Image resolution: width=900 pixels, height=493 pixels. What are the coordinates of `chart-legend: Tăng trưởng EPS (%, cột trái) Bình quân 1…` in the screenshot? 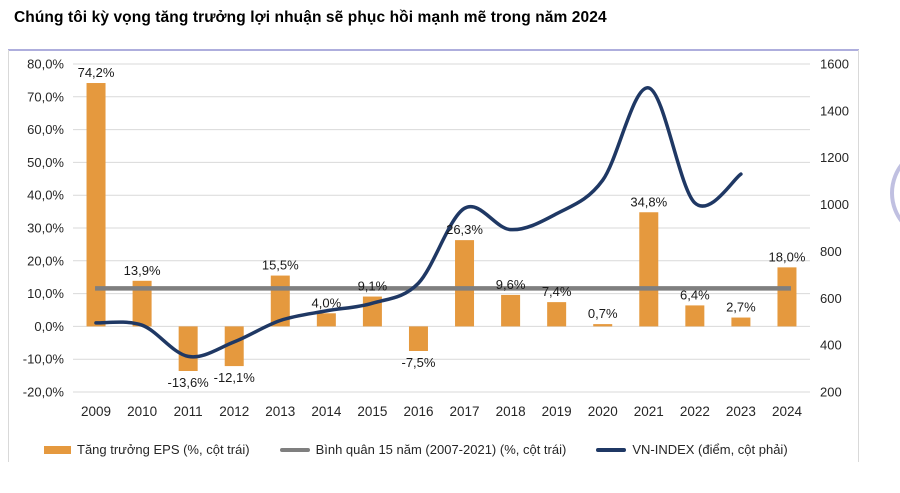 It's located at (416, 449).